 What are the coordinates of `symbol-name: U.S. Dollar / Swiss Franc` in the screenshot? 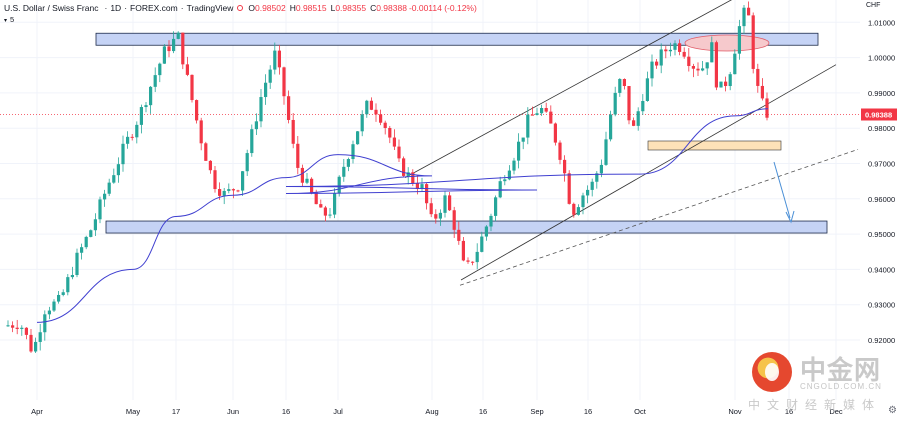 It's located at (51, 8).